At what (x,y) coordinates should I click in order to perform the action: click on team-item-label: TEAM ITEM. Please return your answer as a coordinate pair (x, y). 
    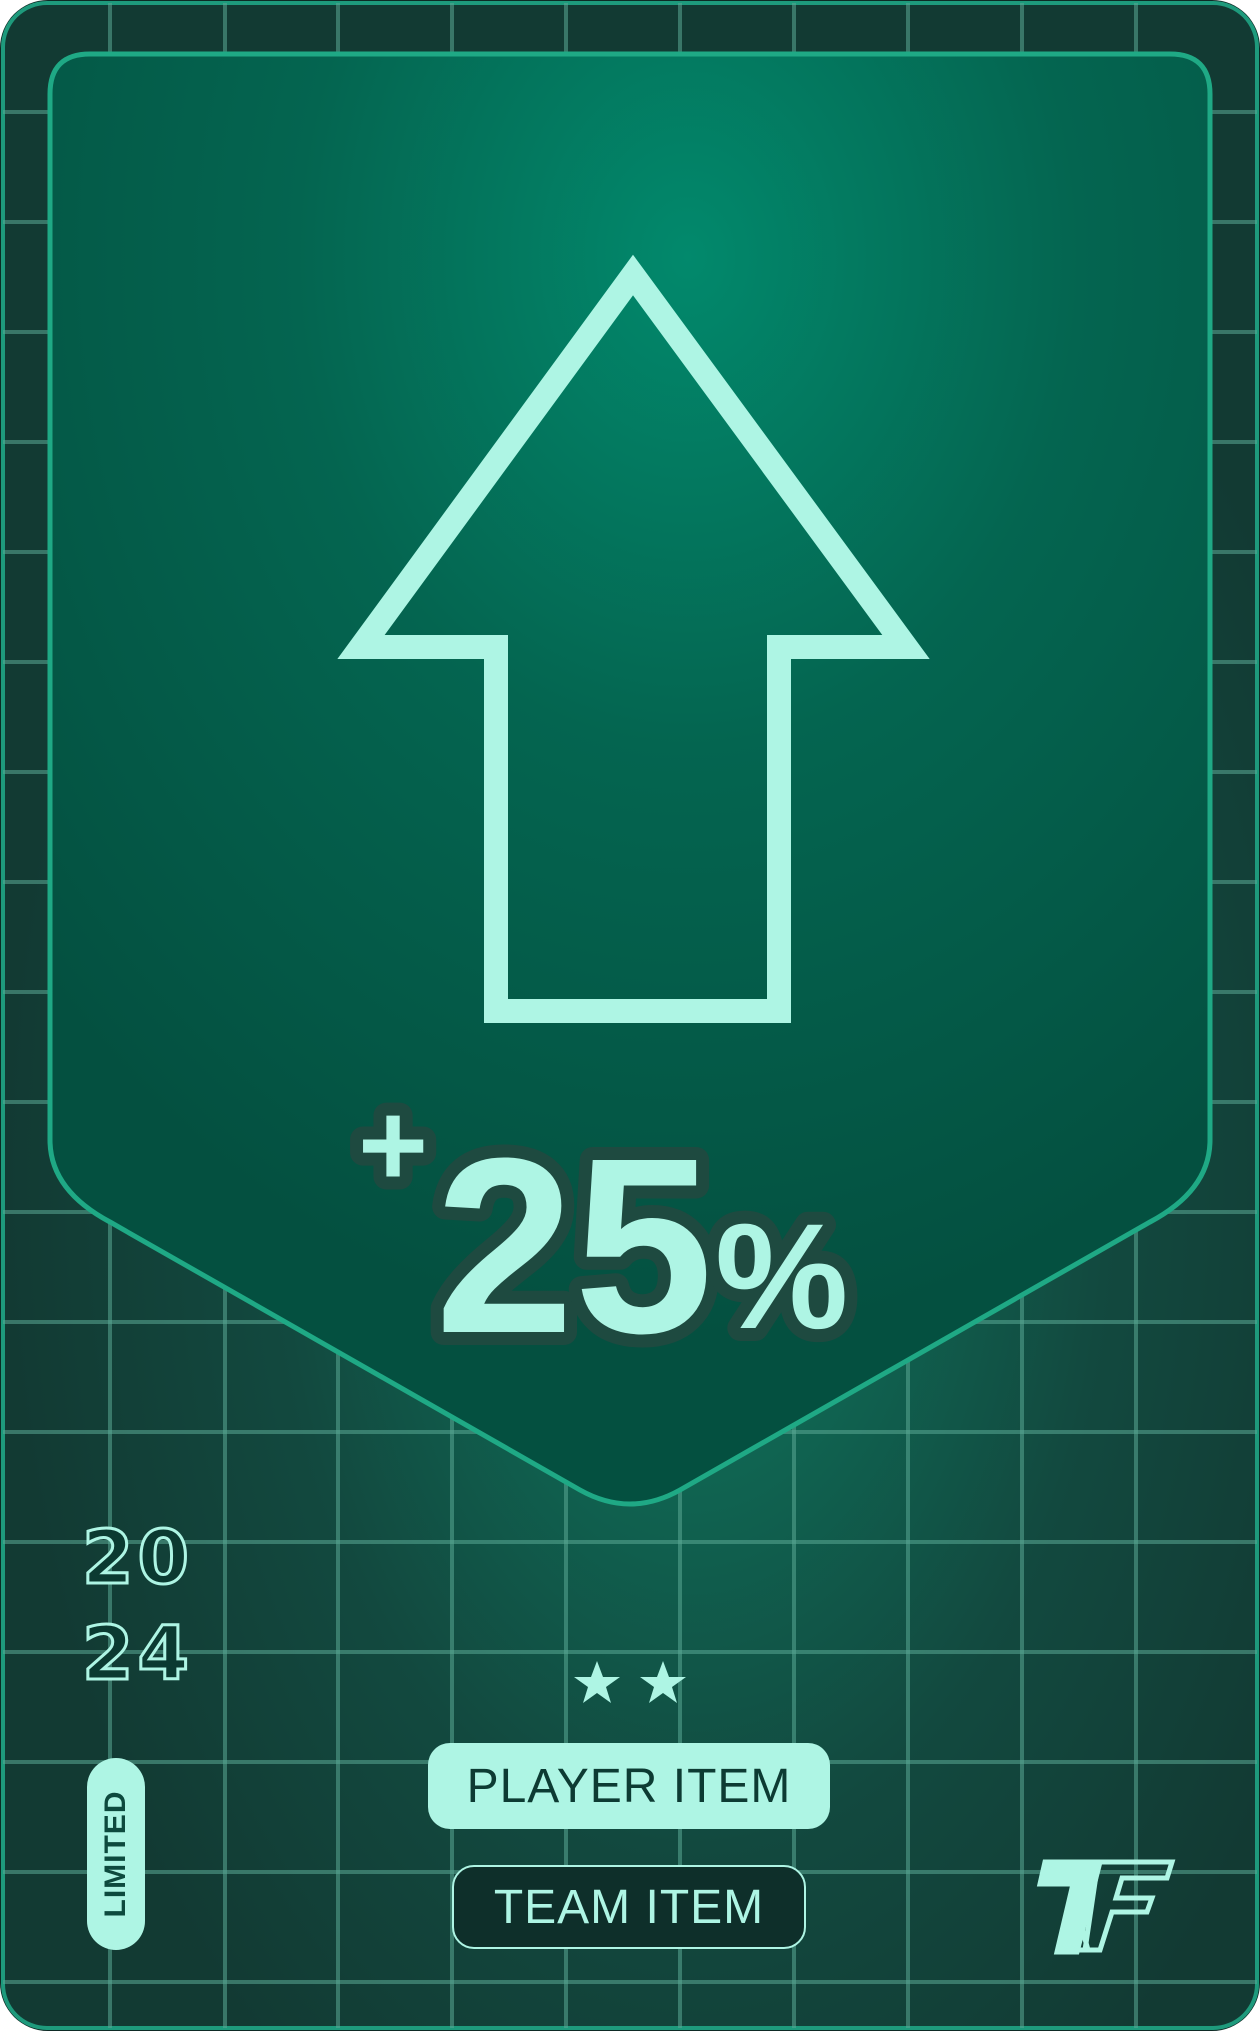
    Looking at the image, I should click on (629, 1907).